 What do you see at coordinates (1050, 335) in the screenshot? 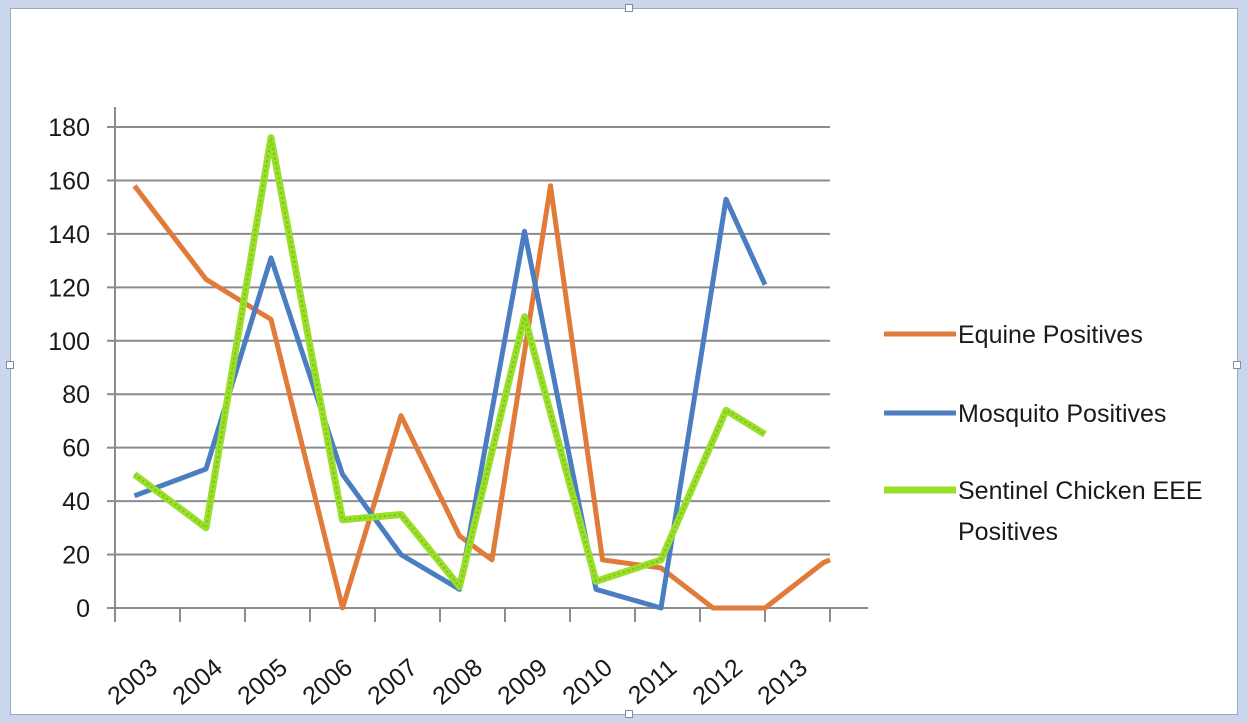
I see `legend-label: Equine Positives` at bounding box center [1050, 335].